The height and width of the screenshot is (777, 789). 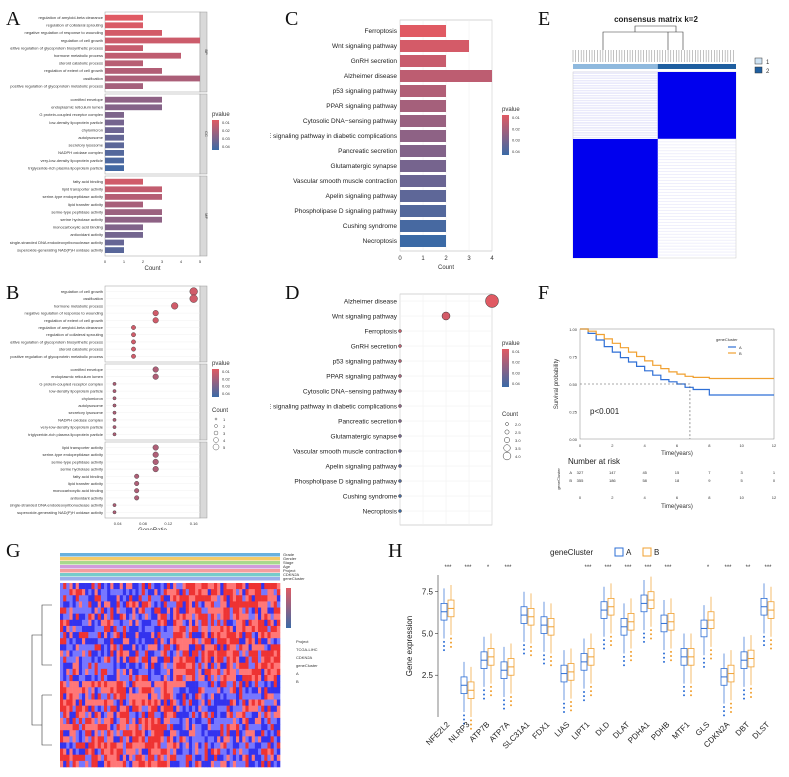 I want to click on a-term-label: regulation of cell growth, so click(x=82, y=40).